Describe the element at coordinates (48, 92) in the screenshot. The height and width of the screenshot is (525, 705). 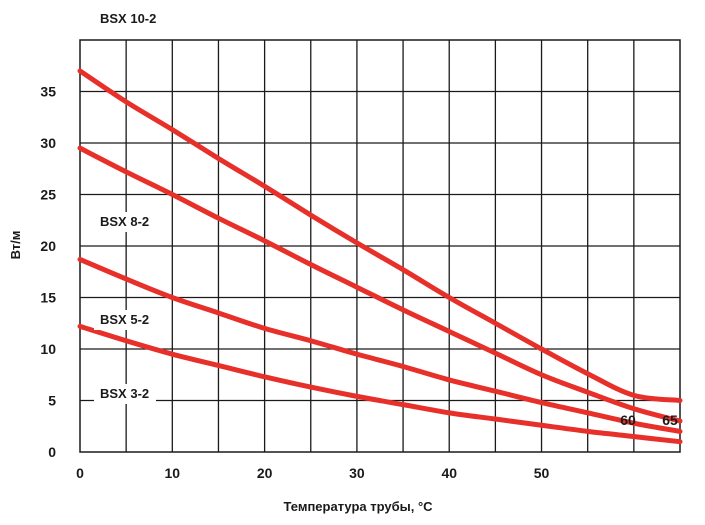
I see `y-tick-label: 35` at that location.